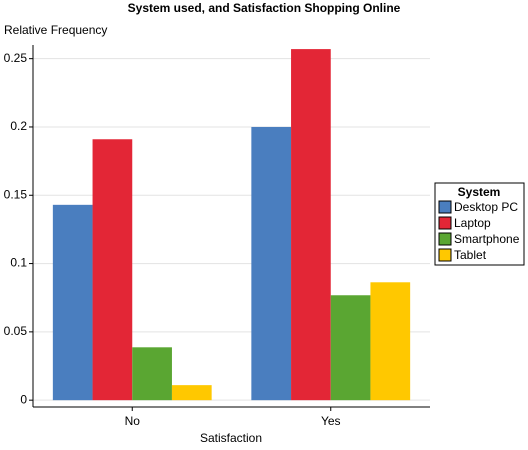  Describe the element at coordinates (331, 421) in the screenshot. I see `x-tick-label: Yes` at that location.